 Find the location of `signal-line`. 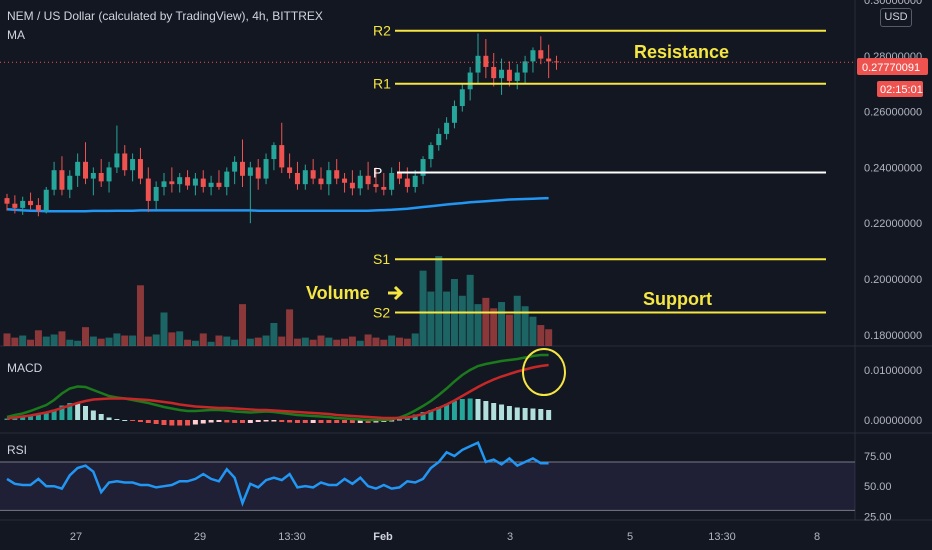

signal-line is located at coordinates (277, 391).